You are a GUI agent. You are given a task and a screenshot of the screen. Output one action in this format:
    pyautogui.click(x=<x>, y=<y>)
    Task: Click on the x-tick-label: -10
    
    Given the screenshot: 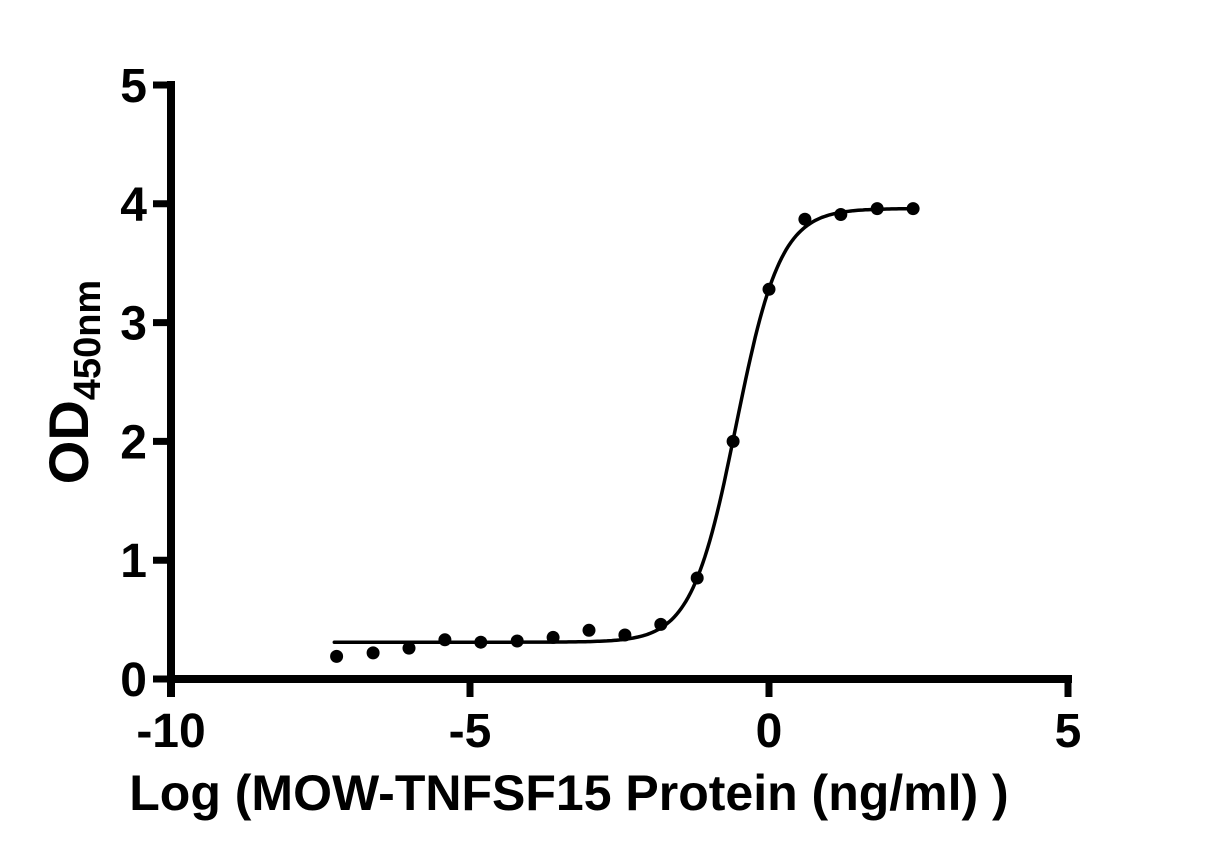 What is the action you would take?
    pyautogui.click(x=170, y=731)
    